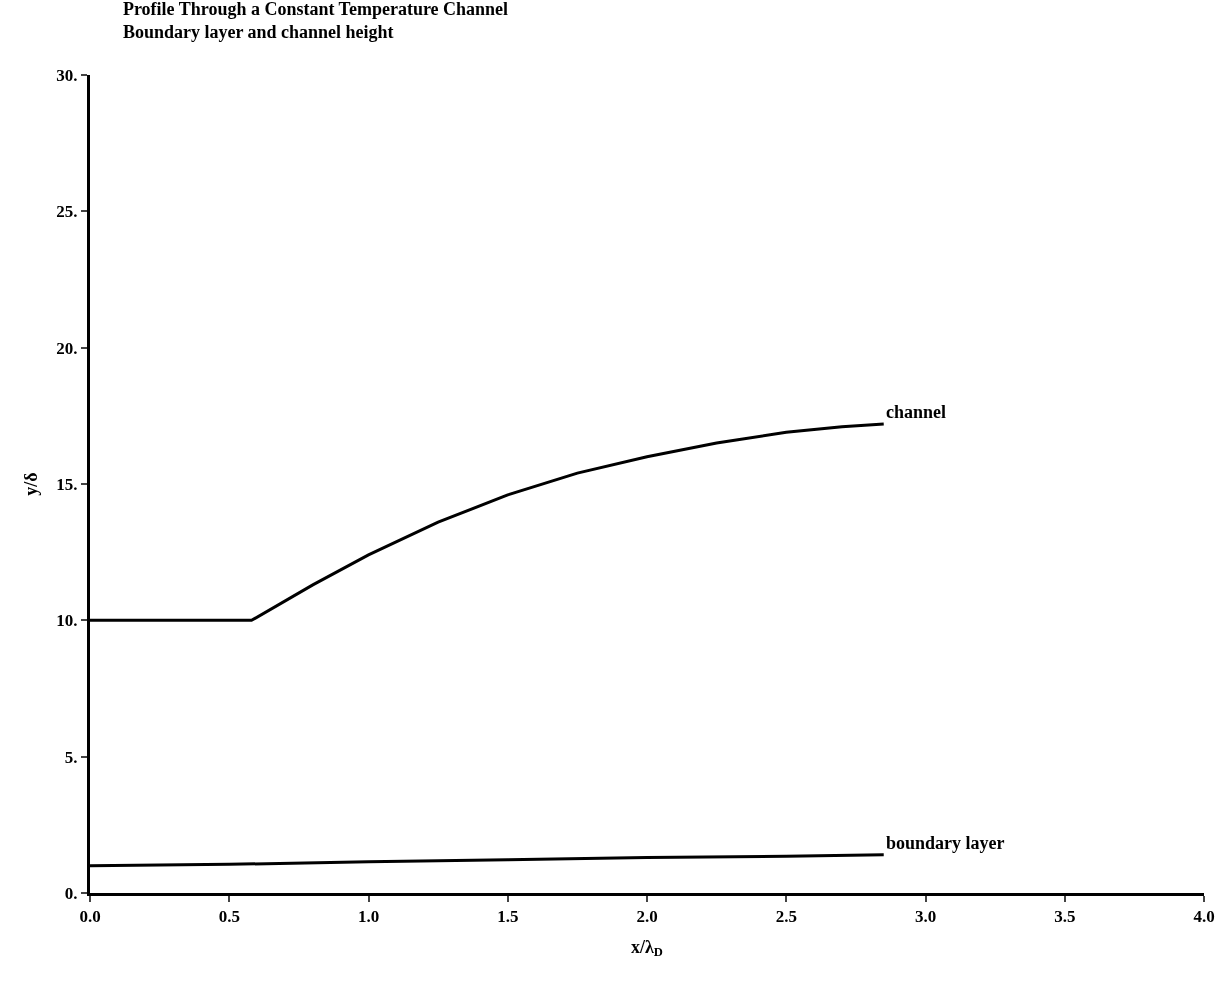 The image size is (1229, 1003). What do you see at coordinates (1204, 917) in the screenshot?
I see `x-tick-label: 4.0` at bounding box center [1204, 917].